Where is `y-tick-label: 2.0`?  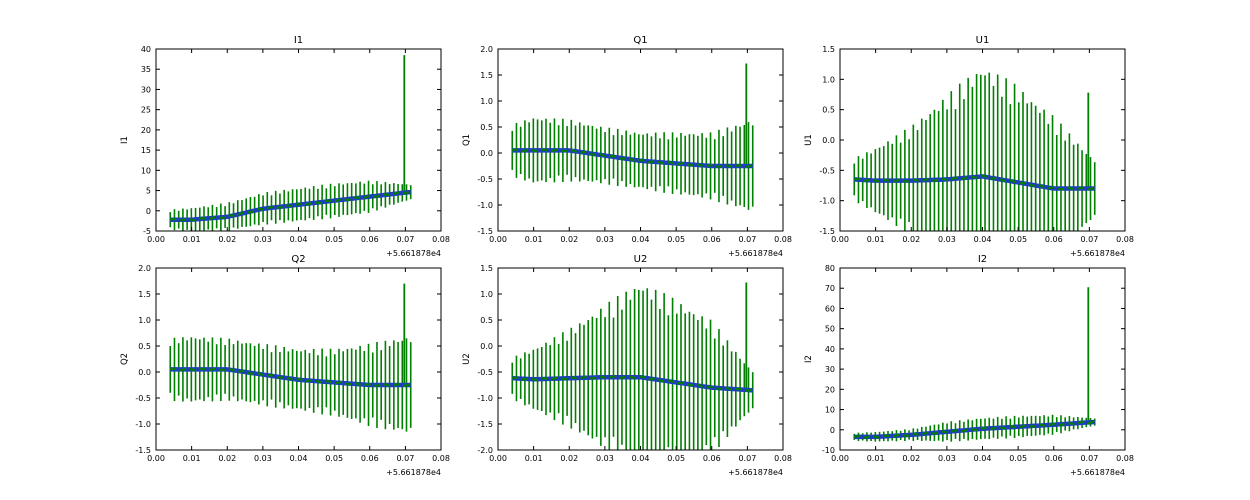 y-tick-label: 2.0 is located at coordinates (144, 268).